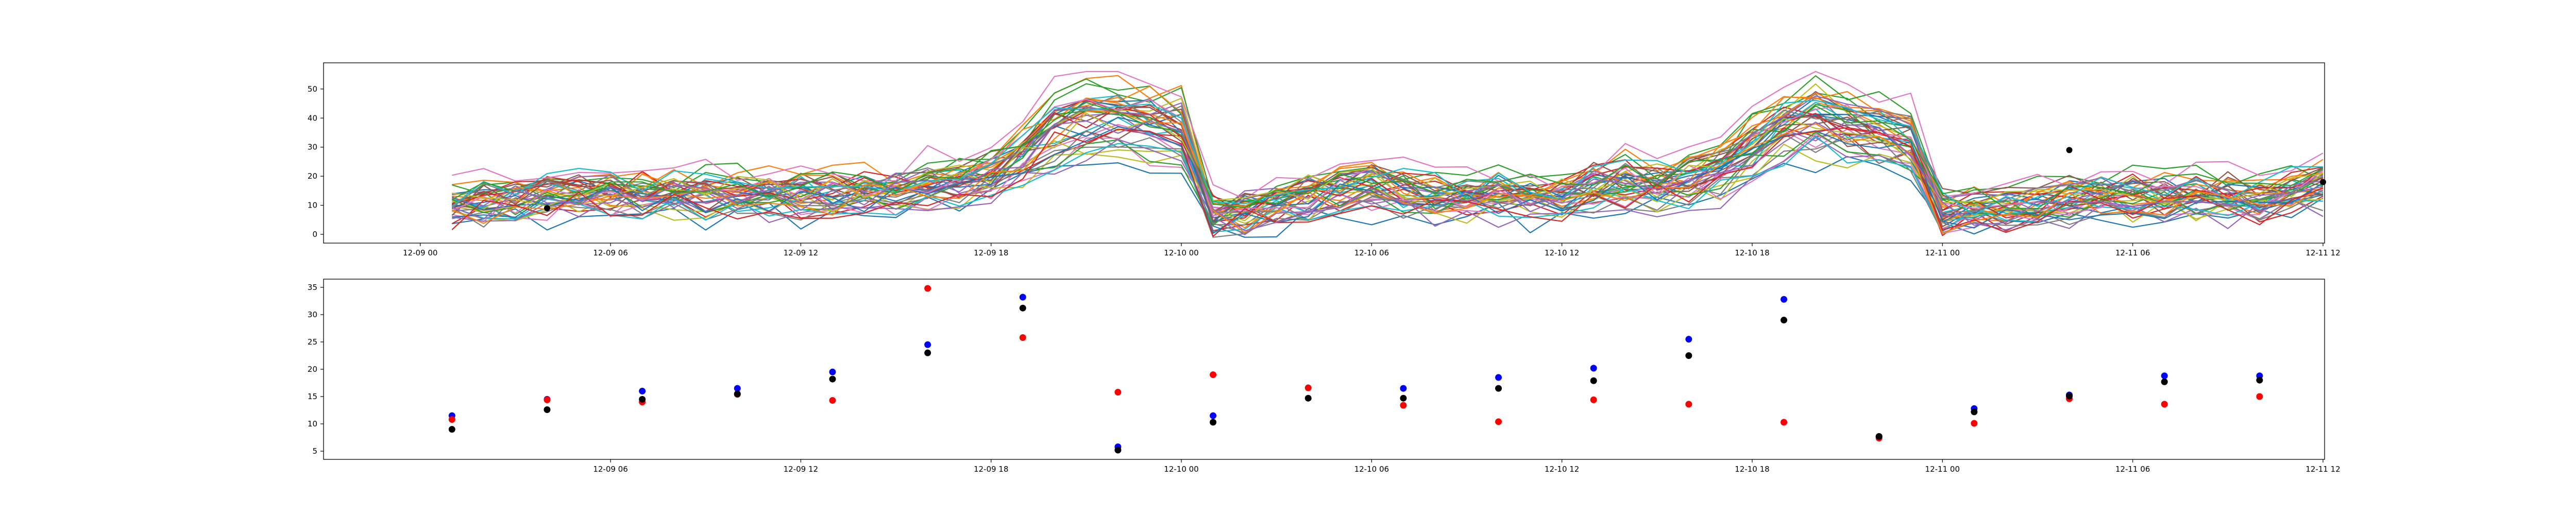 The height and width of the screenshot is (515, 2576). Describe the element at coordinates (312, 369) in the screenshot. I see `y-tick-label: 20` at that location.